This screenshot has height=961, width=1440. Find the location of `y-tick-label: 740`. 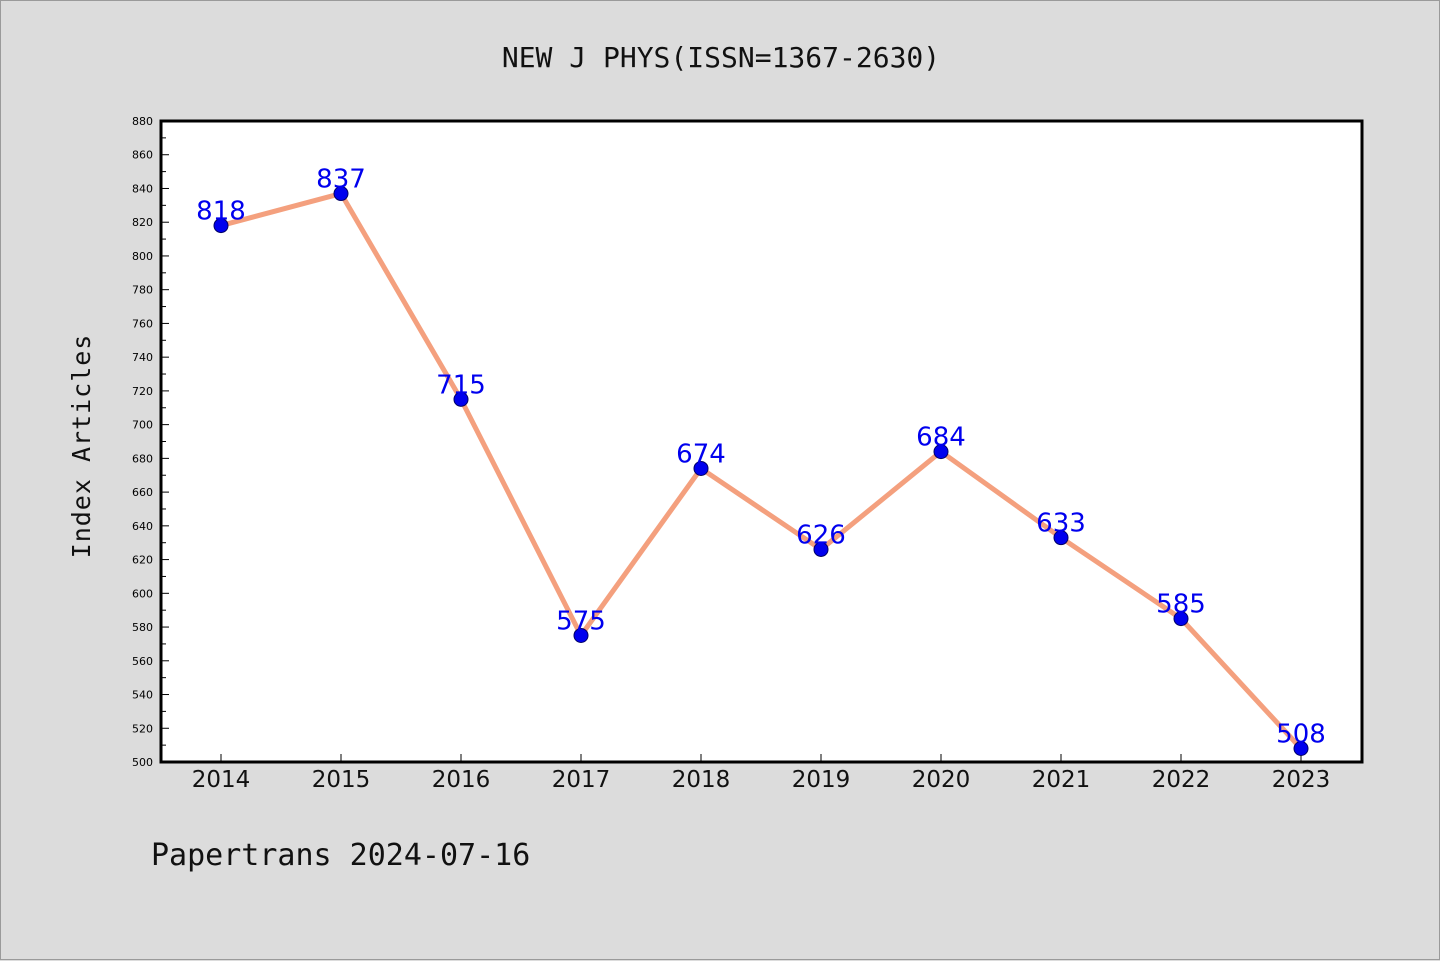

y-tick-label: 740 is located at coordinates (142, 357).